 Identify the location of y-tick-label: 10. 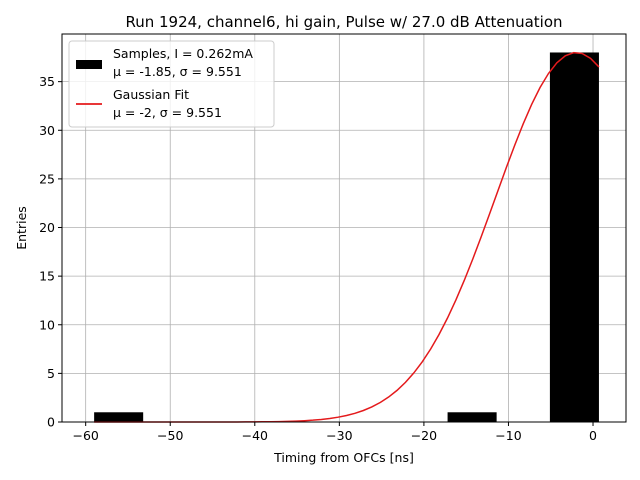
(47, 324).